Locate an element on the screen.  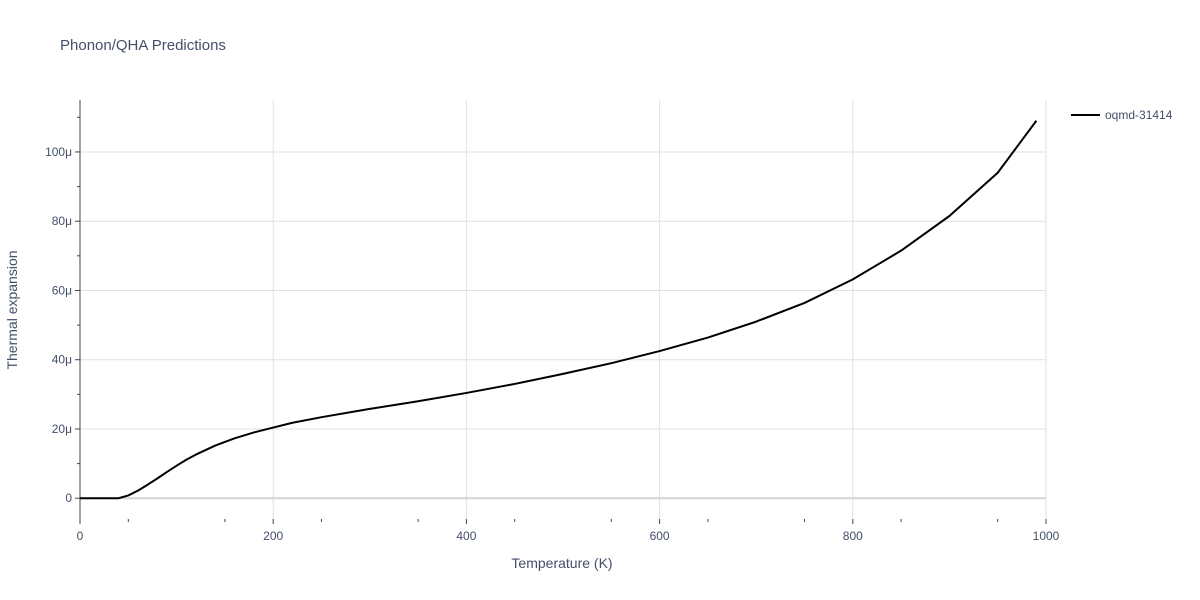
y-tick-label: 0 is located at coordinates (68, 498).